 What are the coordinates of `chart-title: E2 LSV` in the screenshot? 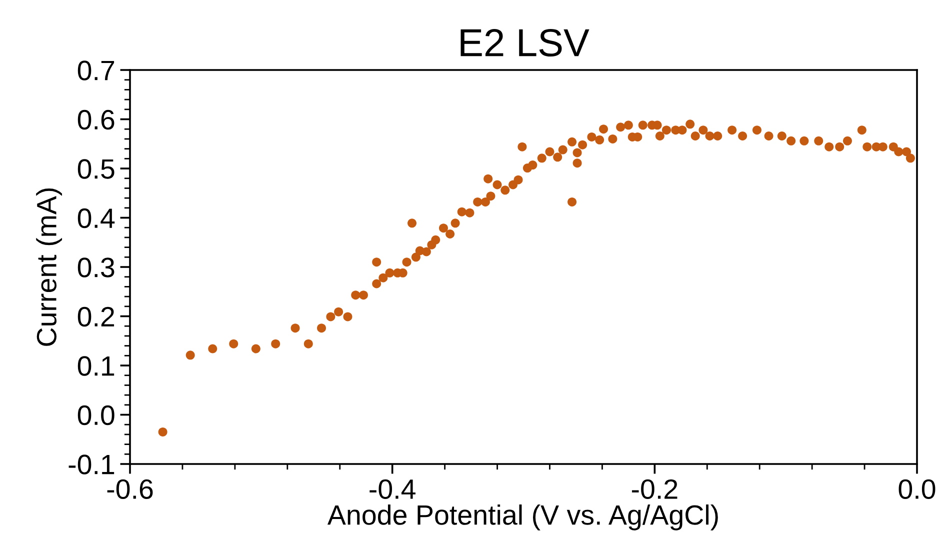 It's located at (525, 42).